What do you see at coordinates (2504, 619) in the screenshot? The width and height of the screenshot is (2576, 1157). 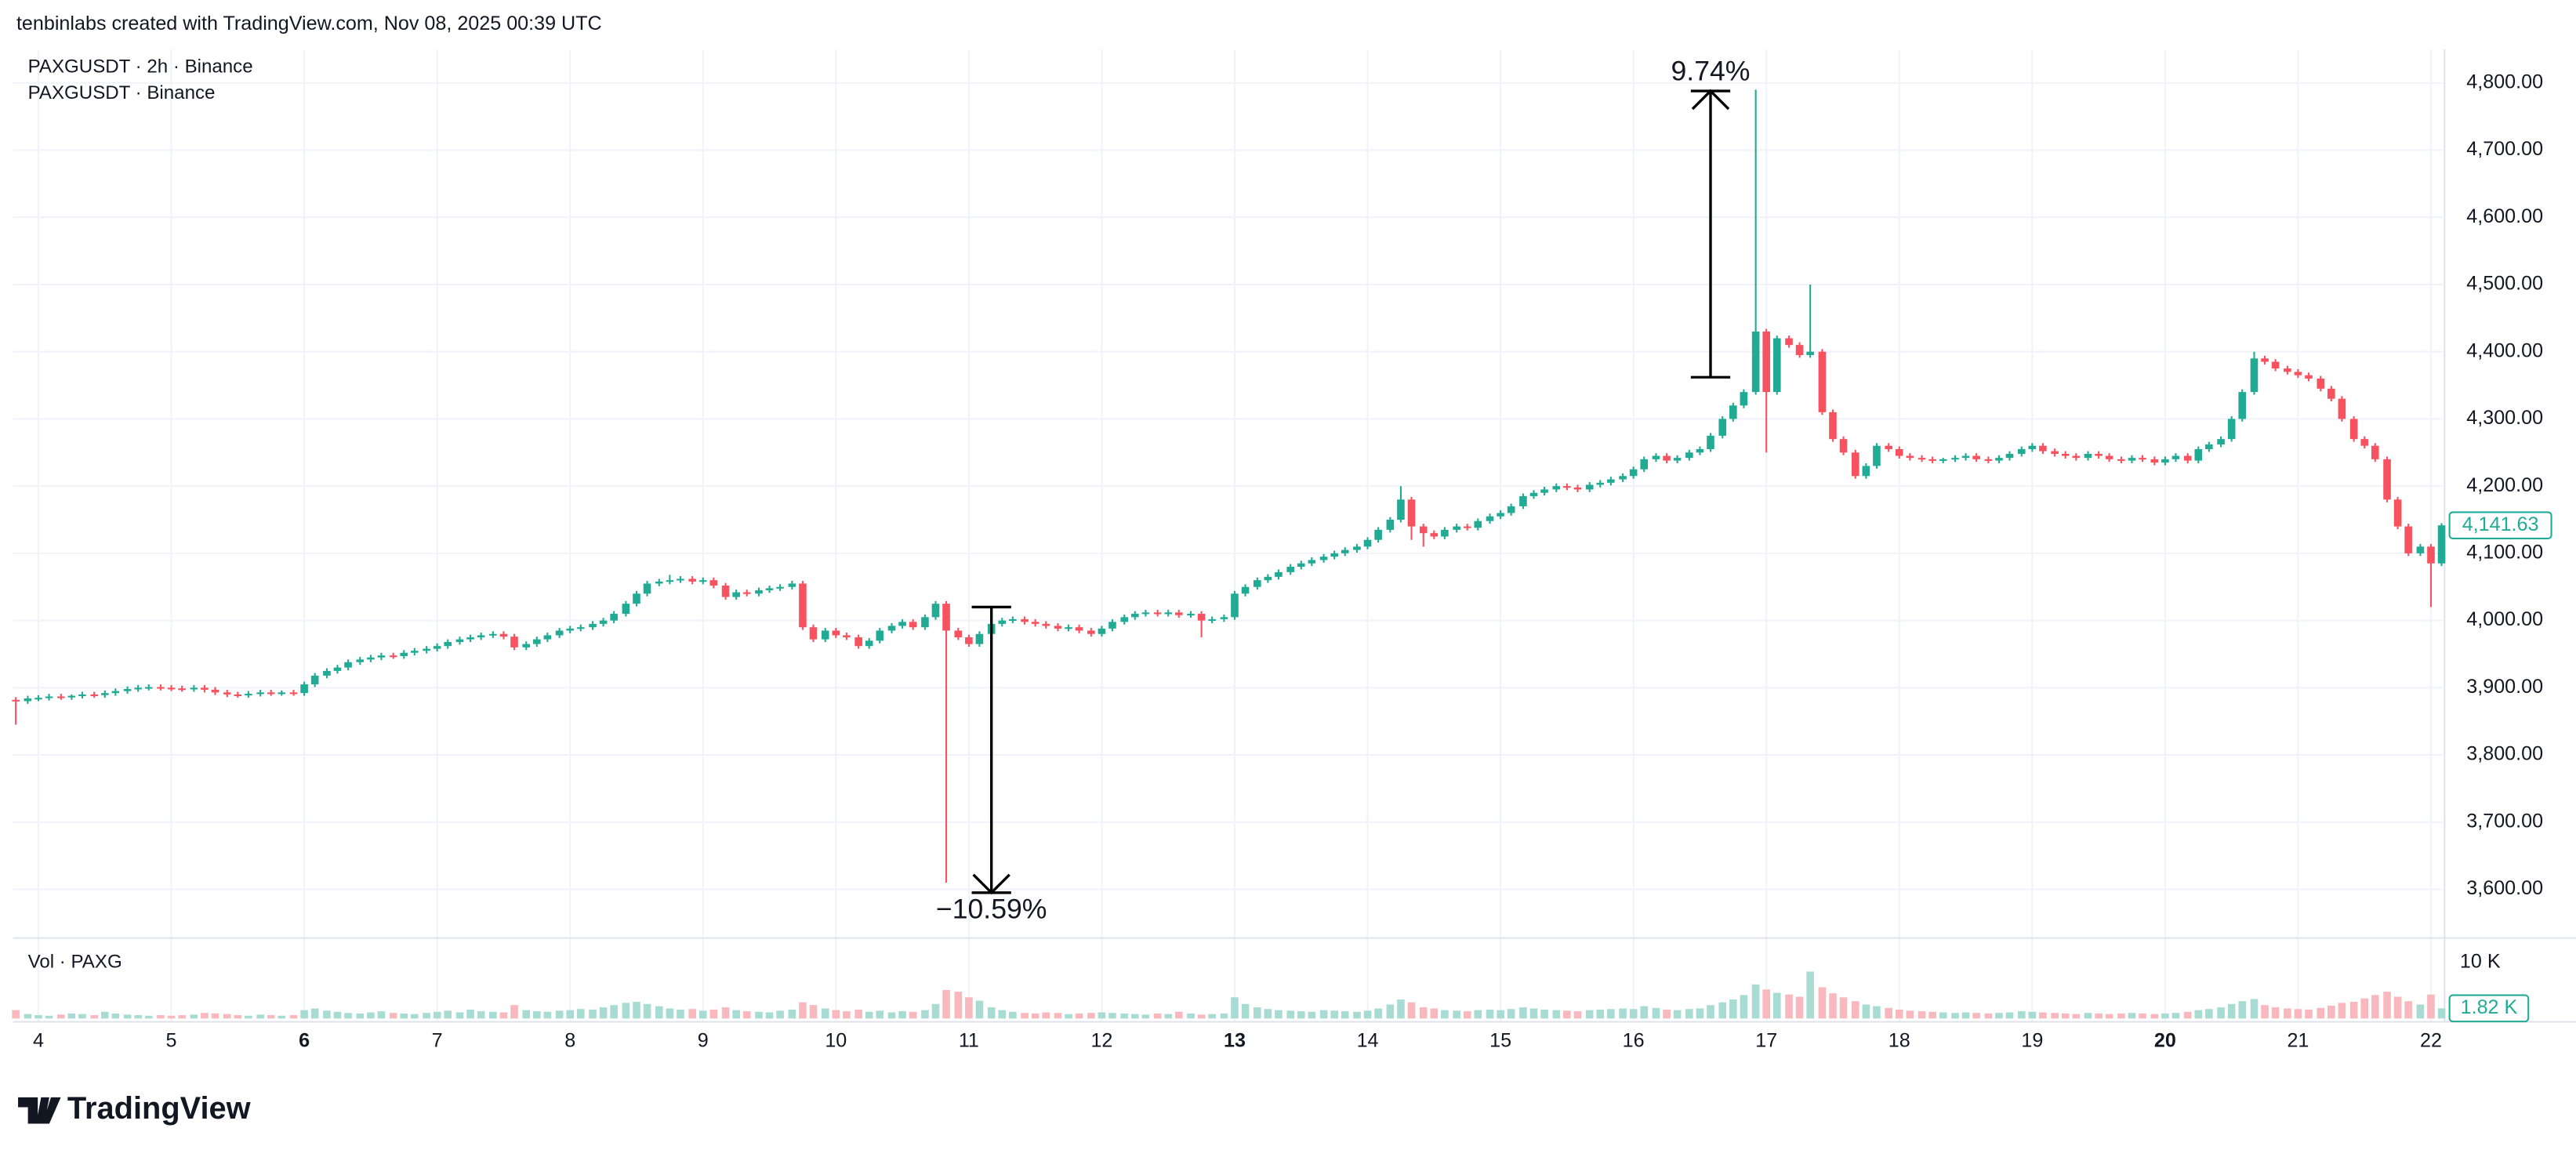 I see `y-tick-label: 4,000.00` at bounding box center [2504, 619].